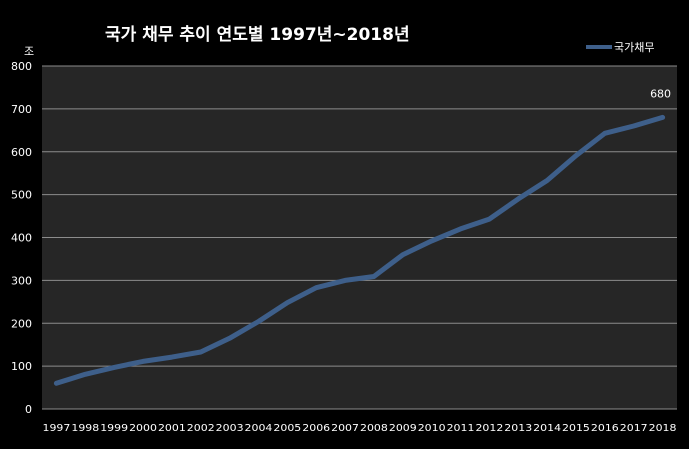 The image size is (689, 449). What do you see at coordinates (489, 428) in the screenshot?
I see `x-tick-label: 2012` at bounding box center [489, 428].